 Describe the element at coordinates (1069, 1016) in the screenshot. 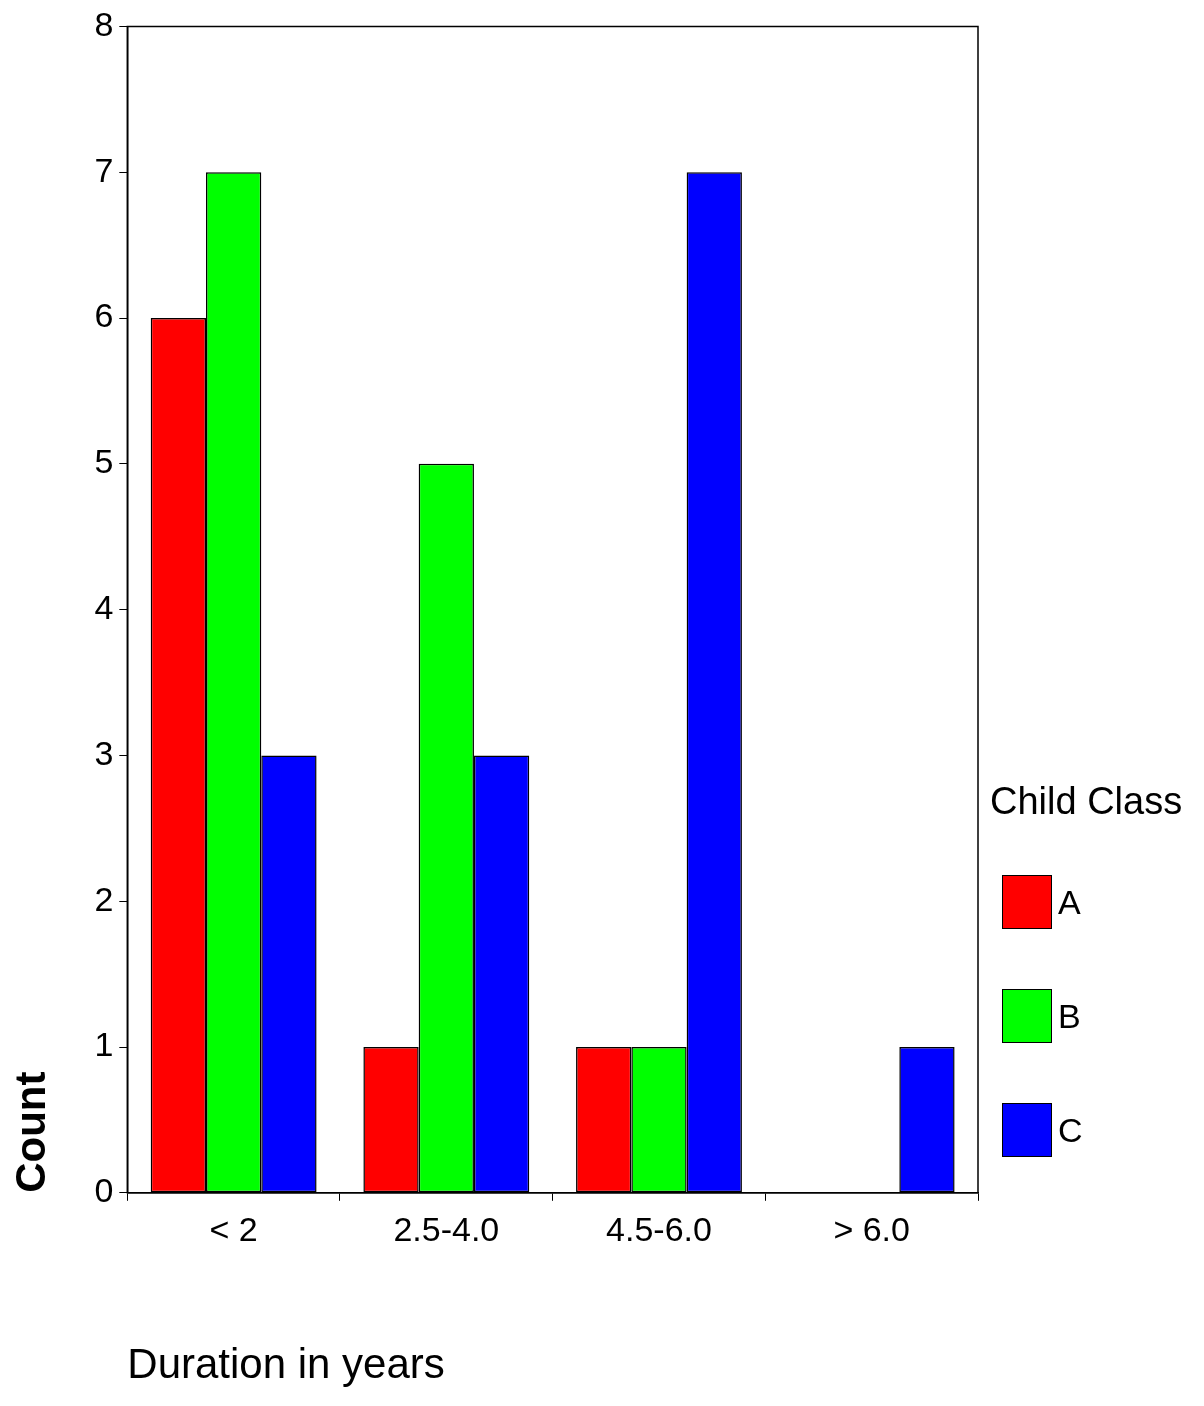

I see `legend-label: B` at that location.